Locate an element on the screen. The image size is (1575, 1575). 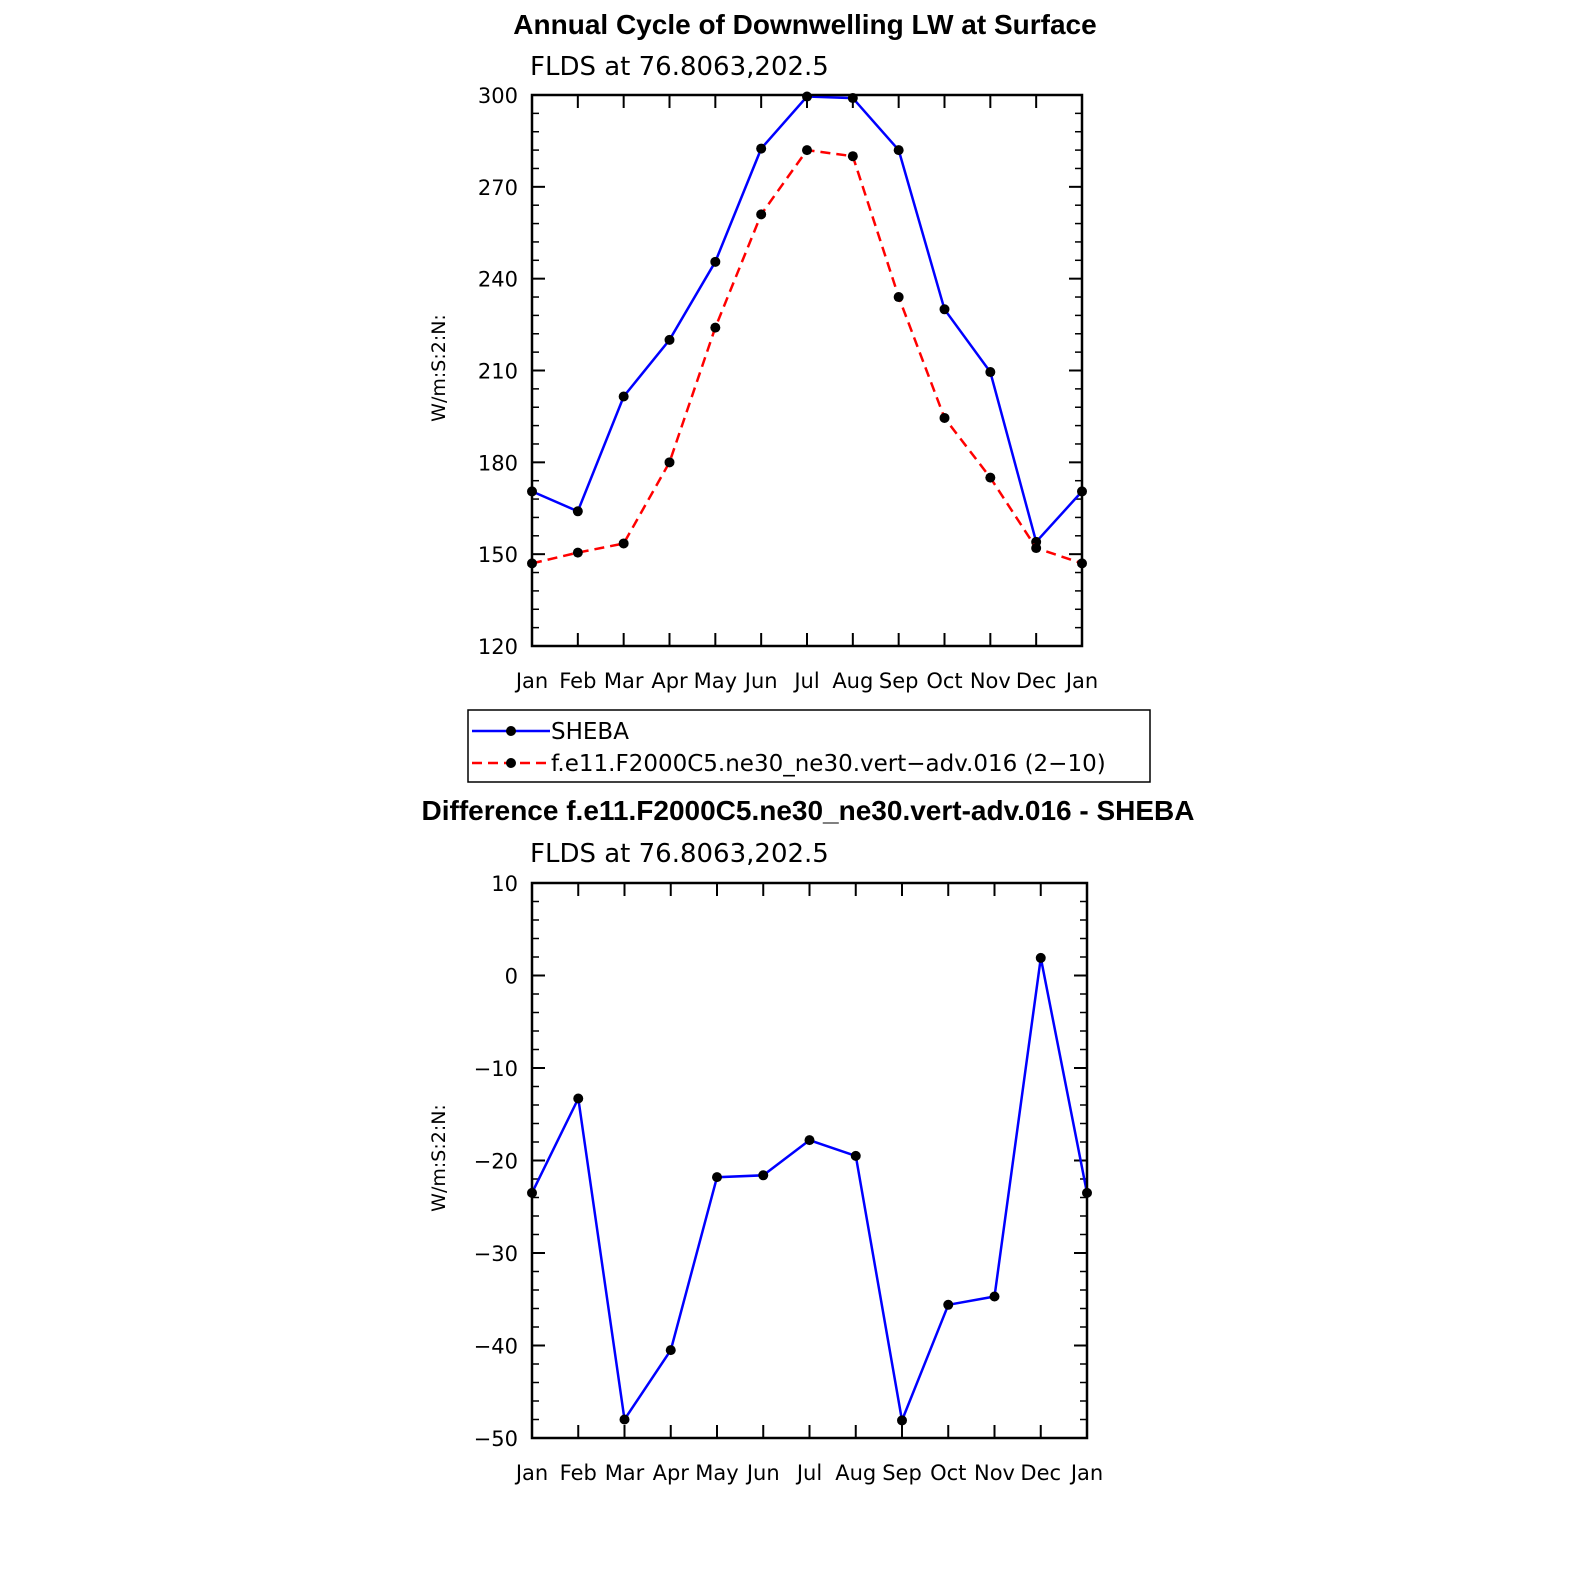
top-x-tick-label: Jul is located at coordinates (805, 681).